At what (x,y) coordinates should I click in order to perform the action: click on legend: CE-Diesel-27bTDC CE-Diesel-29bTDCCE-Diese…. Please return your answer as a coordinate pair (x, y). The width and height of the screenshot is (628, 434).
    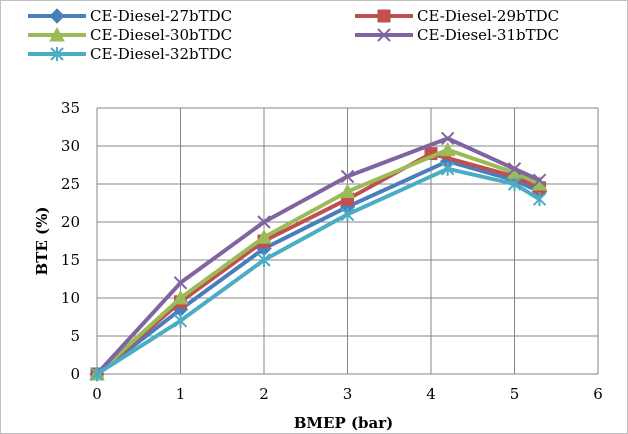
    Looking at the image, I should click on (293, 35).